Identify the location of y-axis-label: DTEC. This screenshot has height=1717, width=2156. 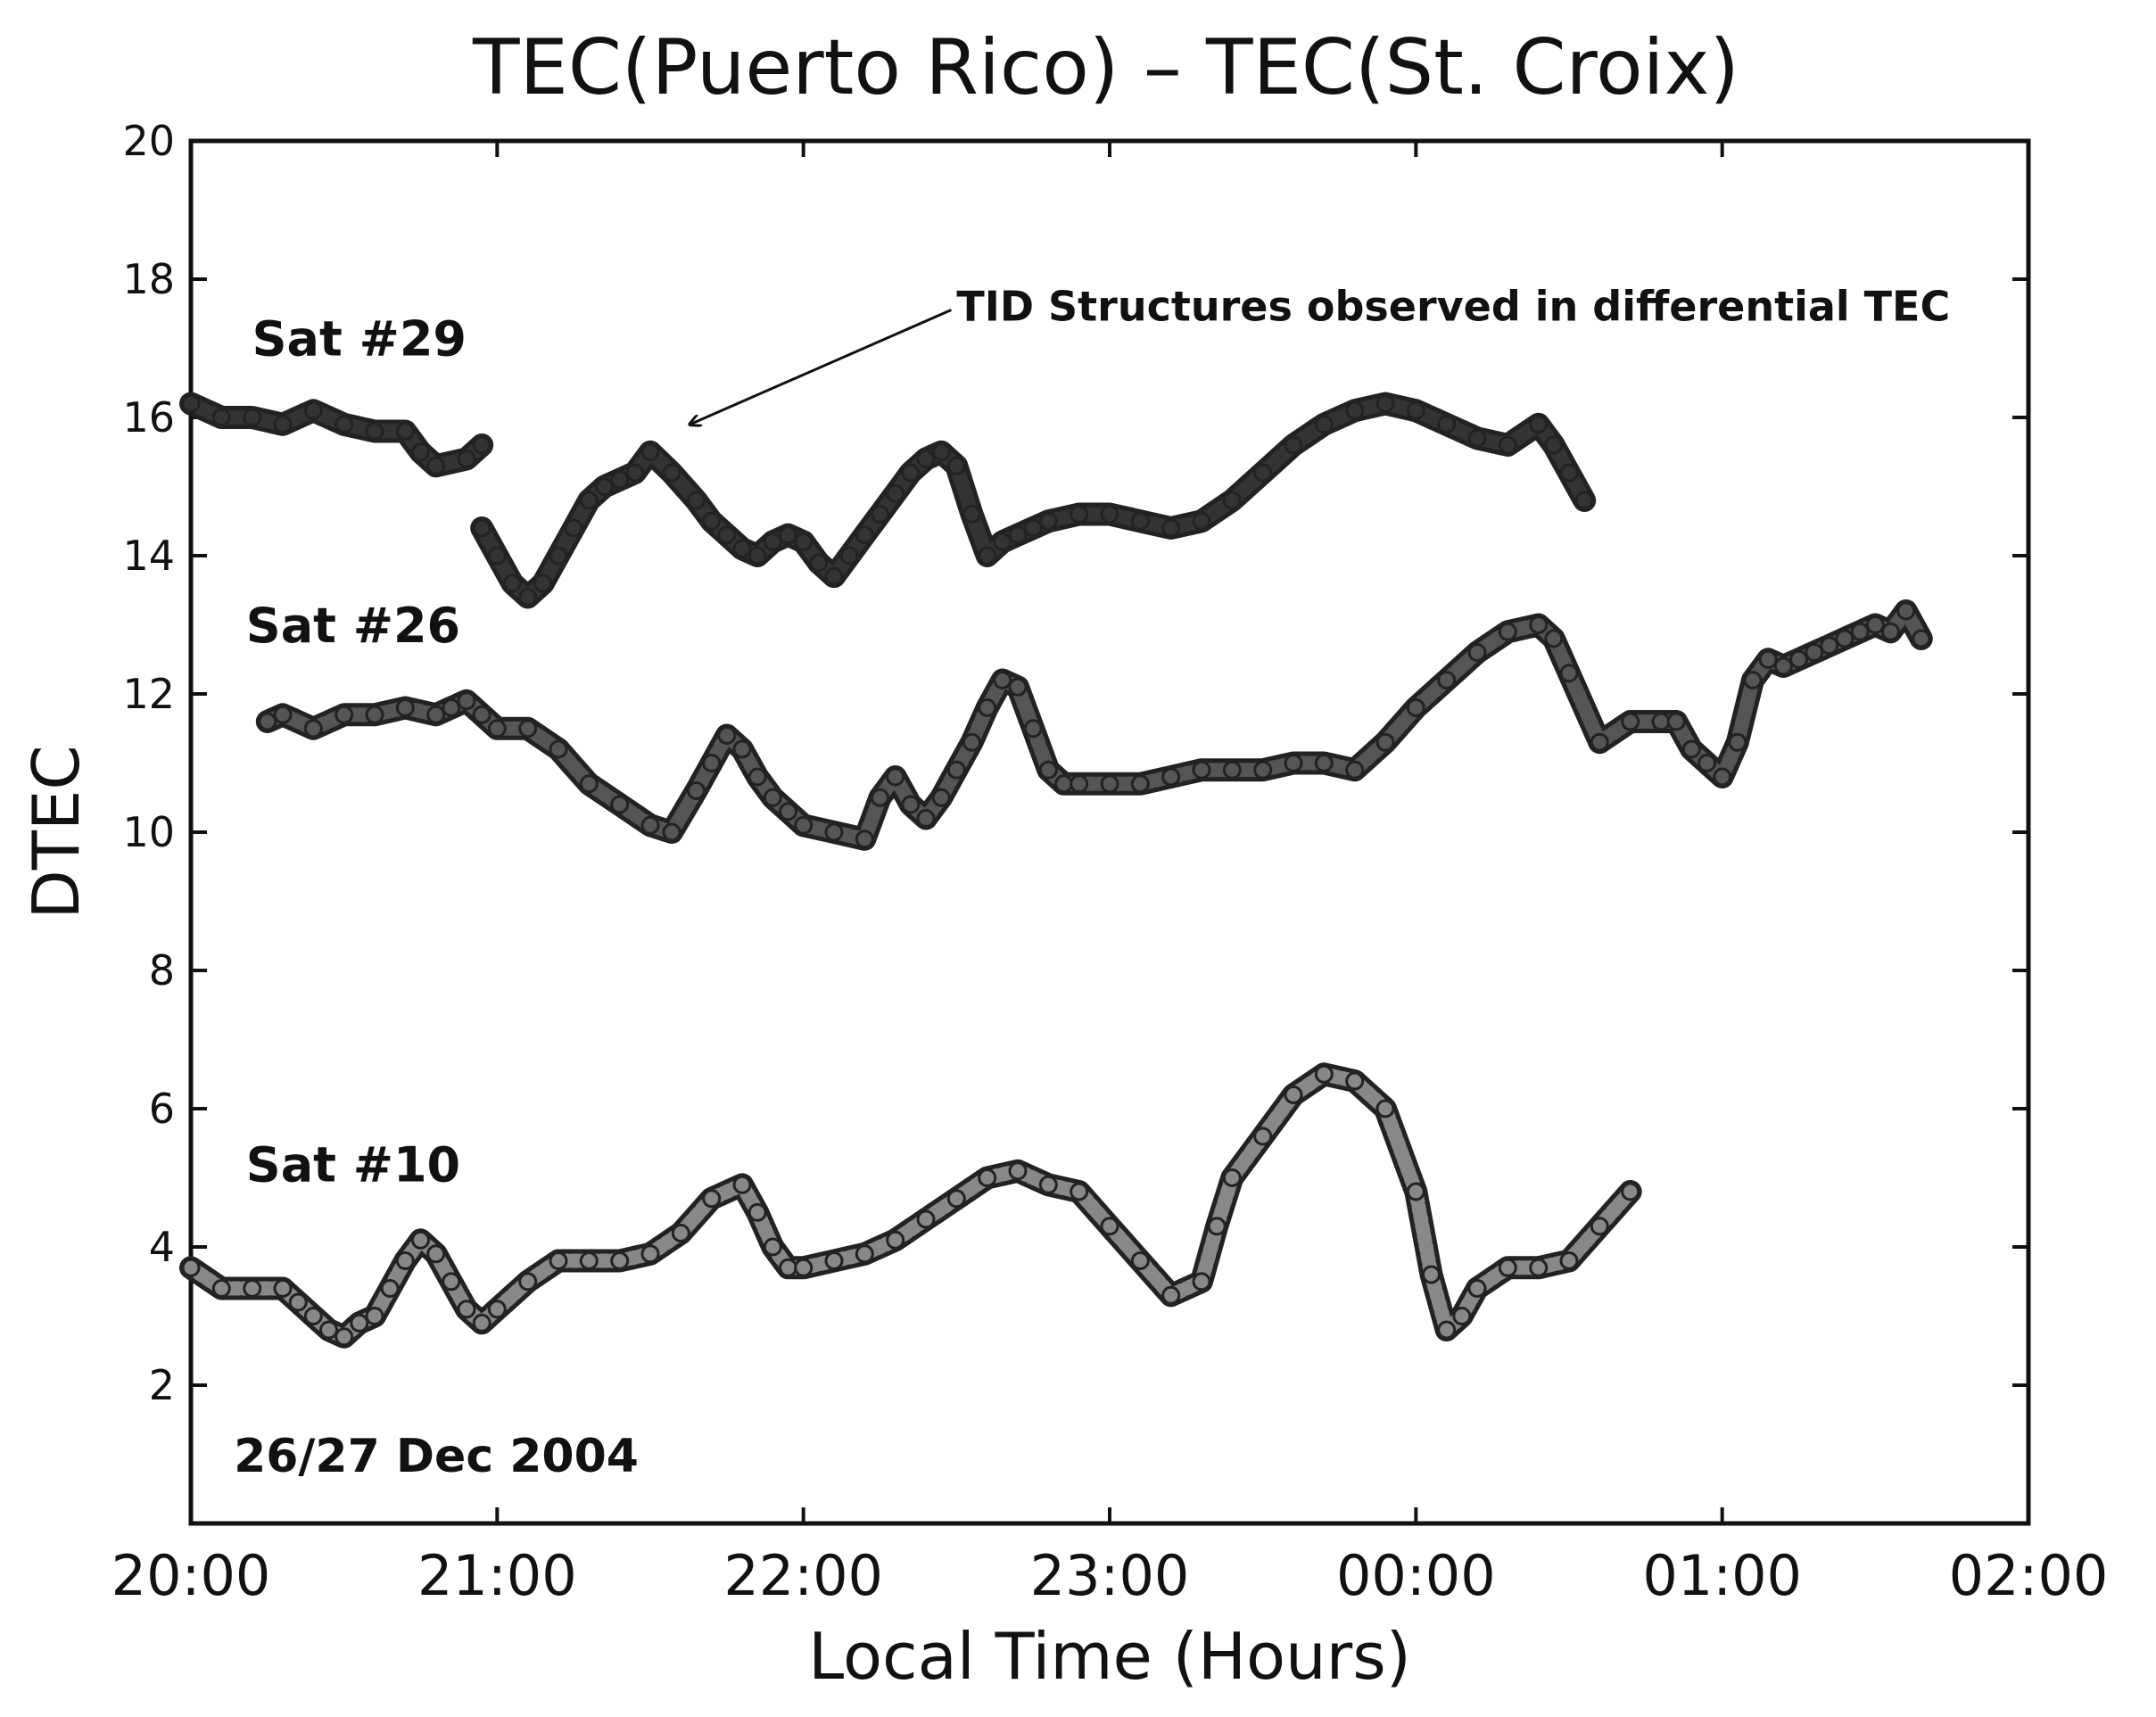
(57, 832).